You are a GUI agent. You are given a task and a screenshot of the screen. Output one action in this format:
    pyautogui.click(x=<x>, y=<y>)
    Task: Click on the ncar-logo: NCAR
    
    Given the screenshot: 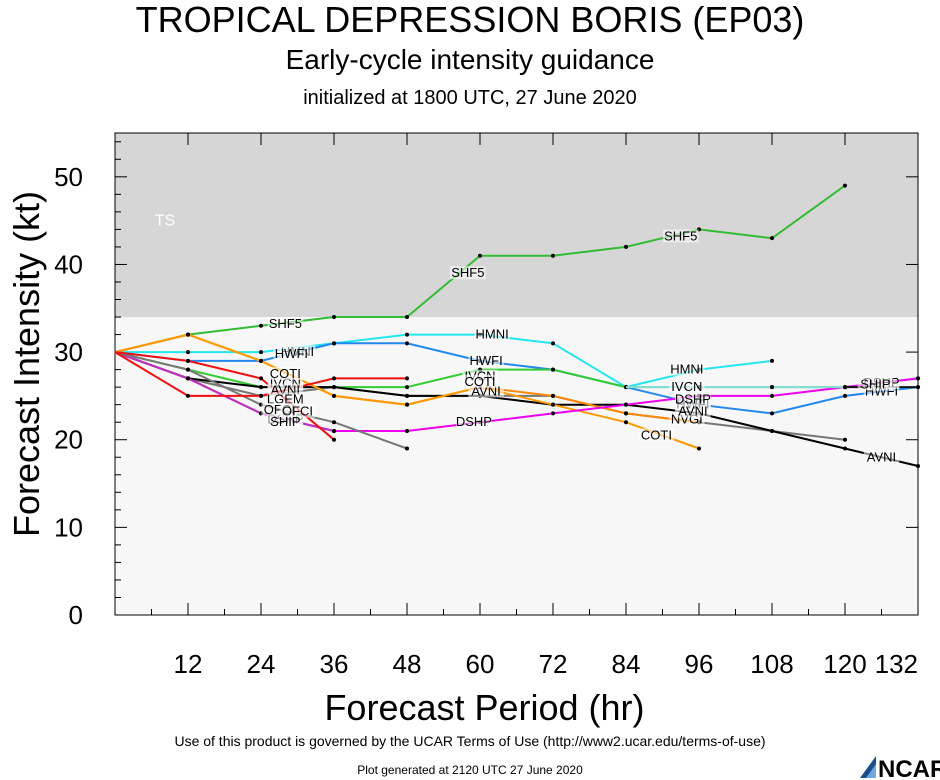 What is the action you would take?
    pyautogui.click(x=900, y=768)
    